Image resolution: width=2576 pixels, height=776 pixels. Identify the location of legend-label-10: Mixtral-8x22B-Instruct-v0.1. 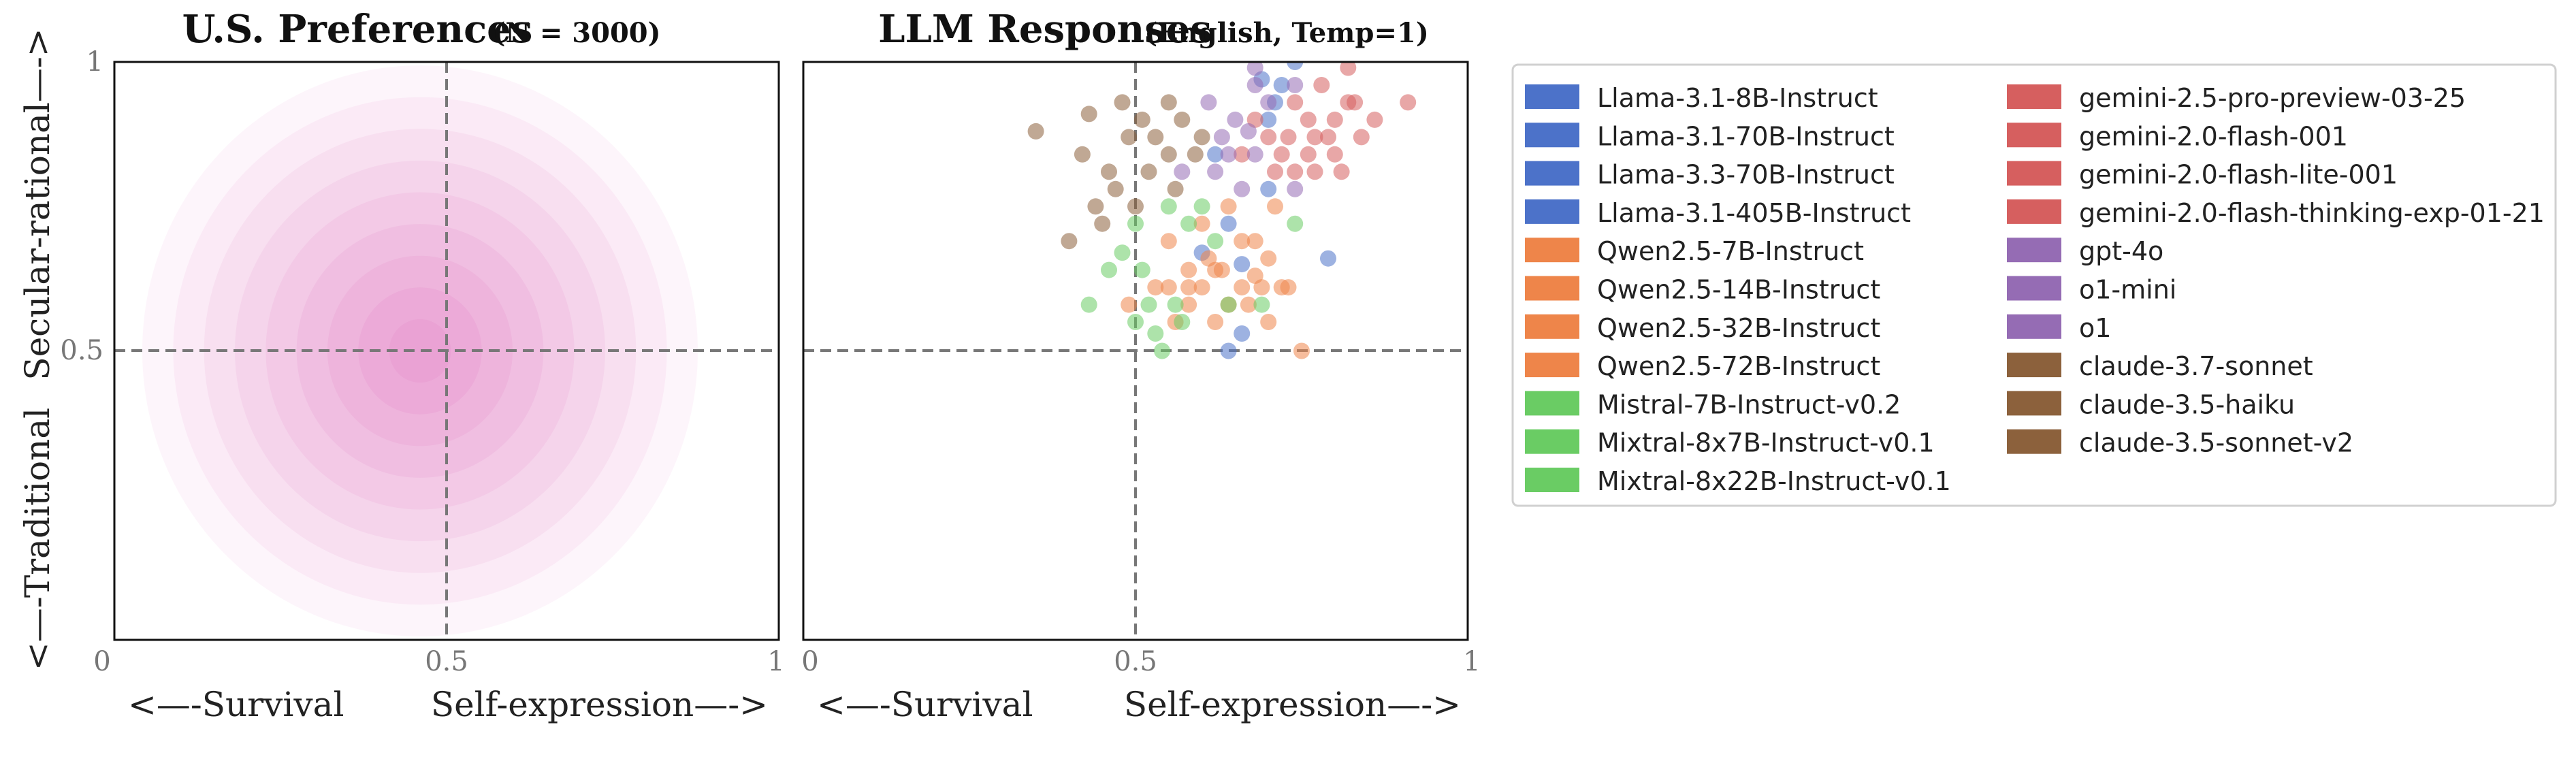
(1774, 481).